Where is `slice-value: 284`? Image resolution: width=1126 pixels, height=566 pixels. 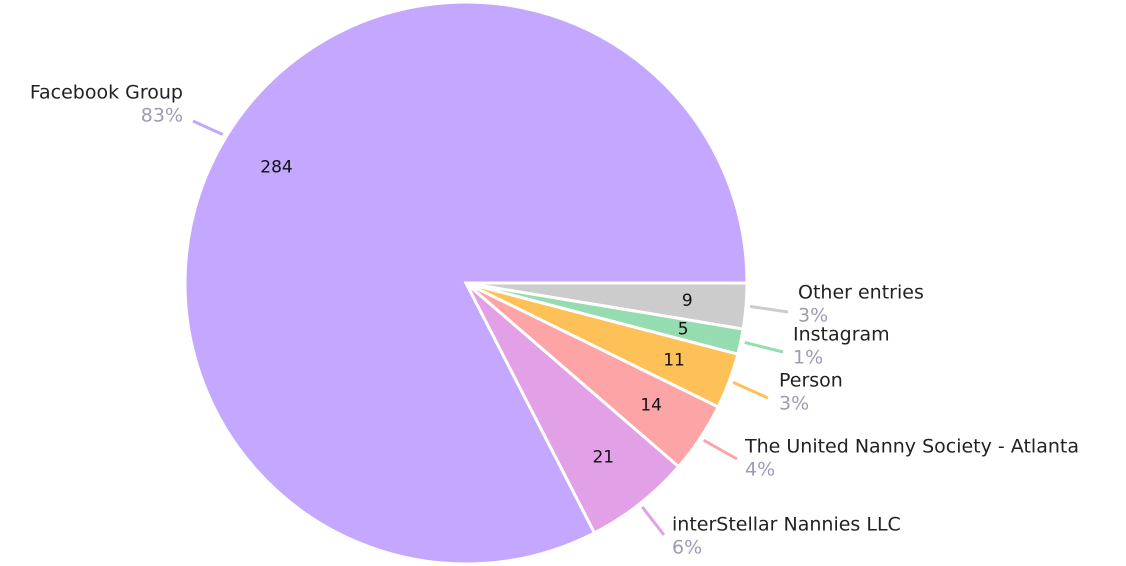 slice-value: 284 is located at coordinates (276, 167).